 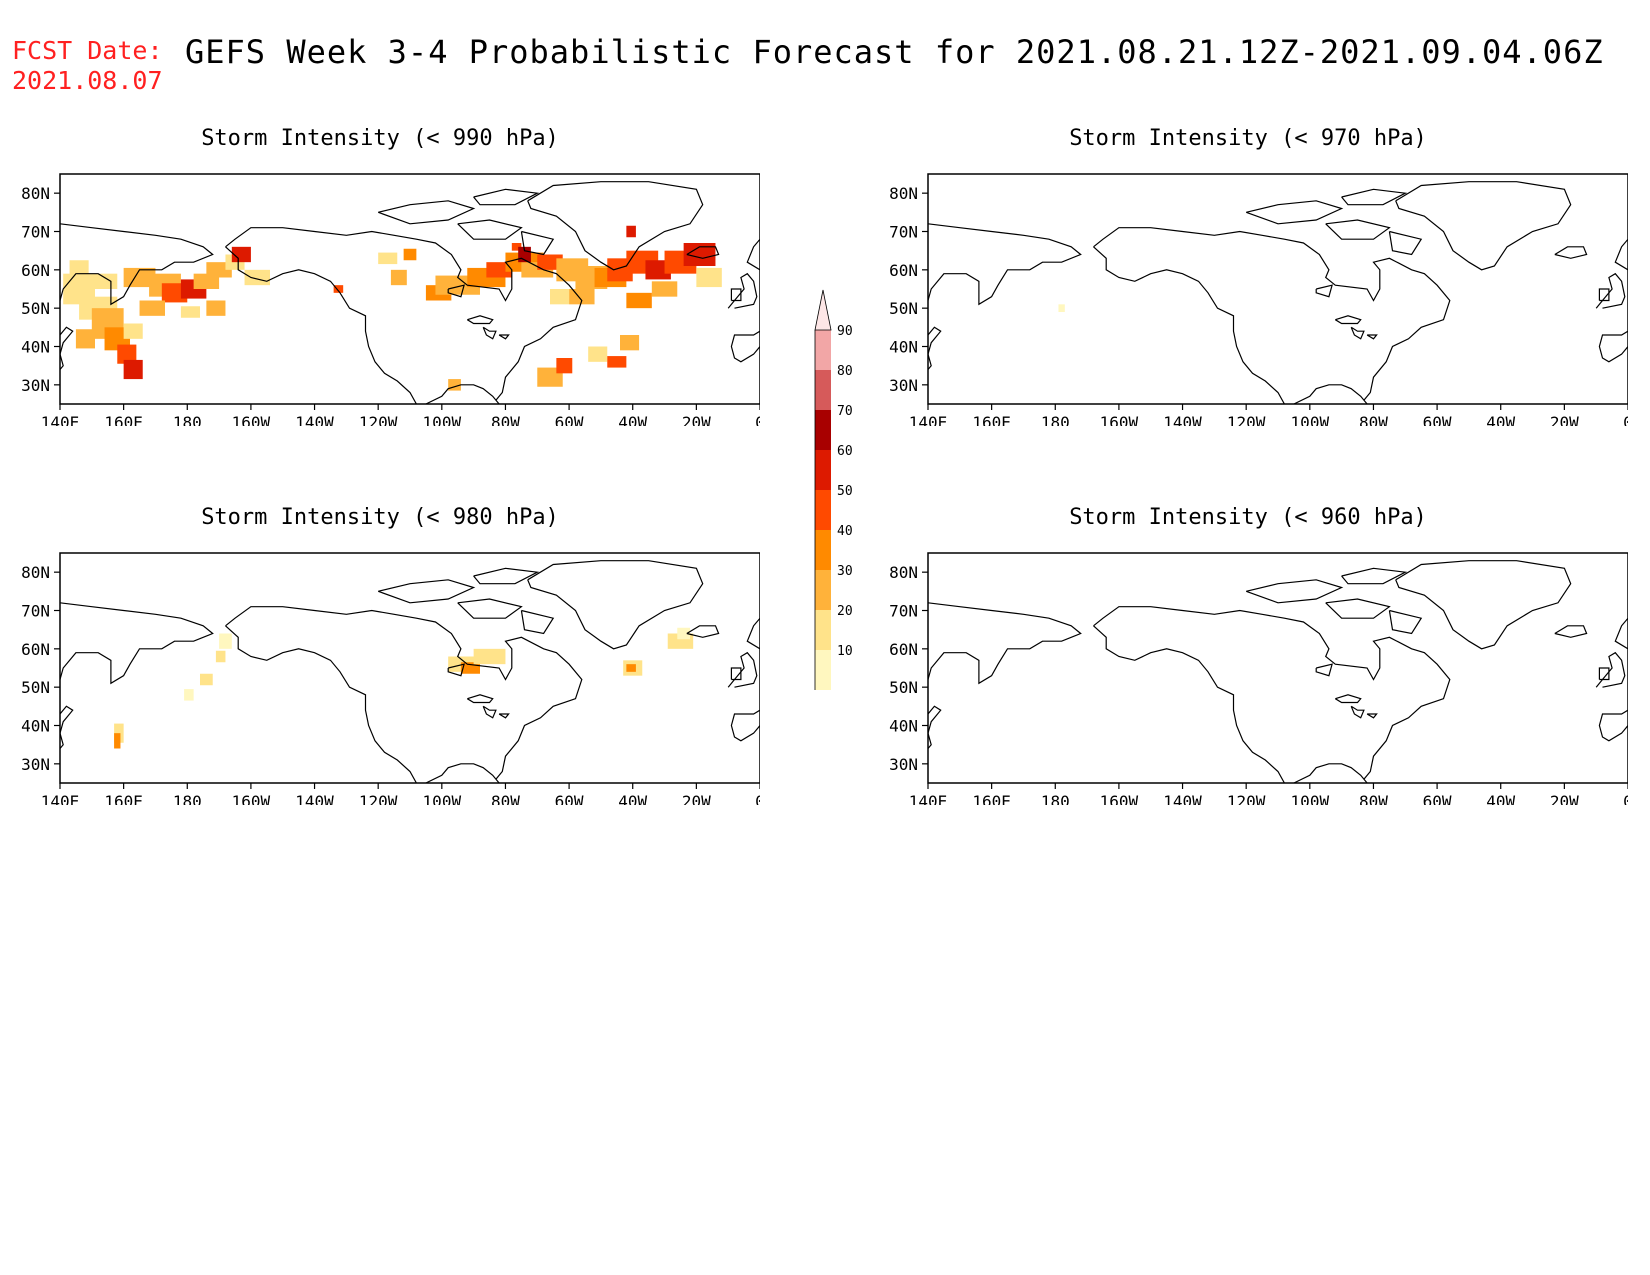 I want to click on colorbar-label: 30, so click(x=845, y=571).